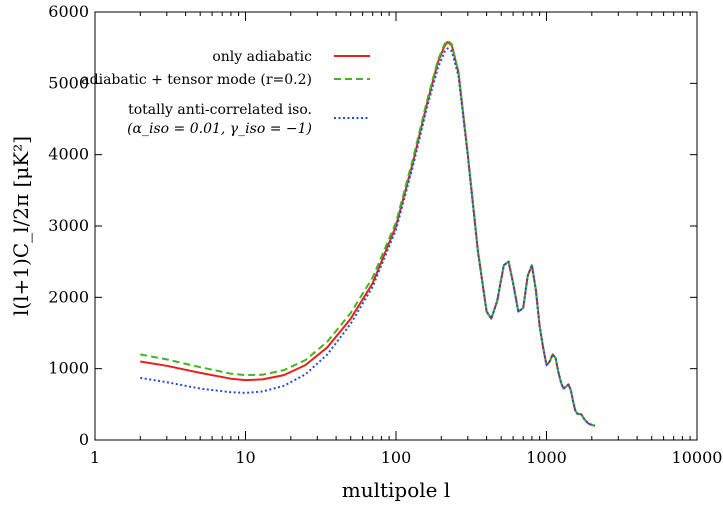  I want to click on x-tick-label: 10000, so click(697, 457).